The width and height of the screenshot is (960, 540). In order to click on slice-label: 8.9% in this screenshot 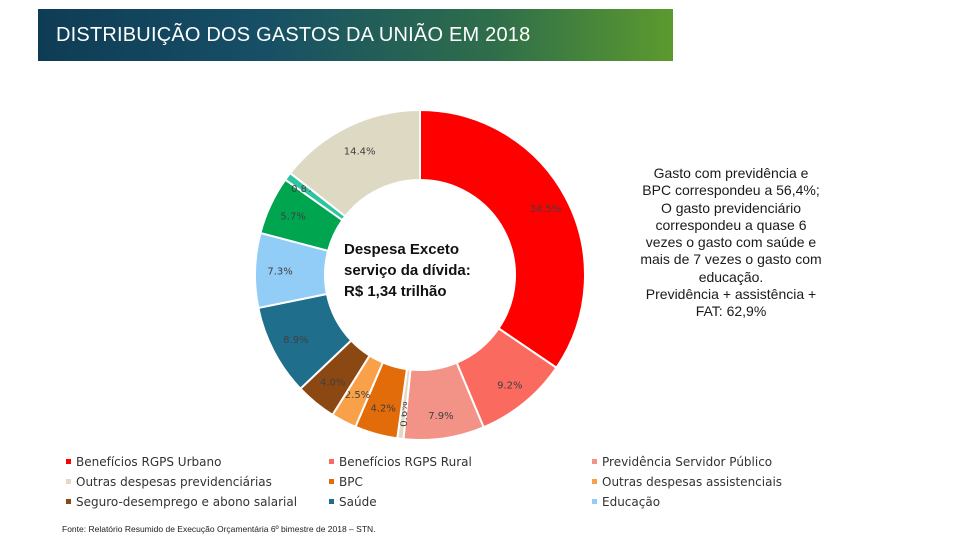, I will do `click(295, 340)`.